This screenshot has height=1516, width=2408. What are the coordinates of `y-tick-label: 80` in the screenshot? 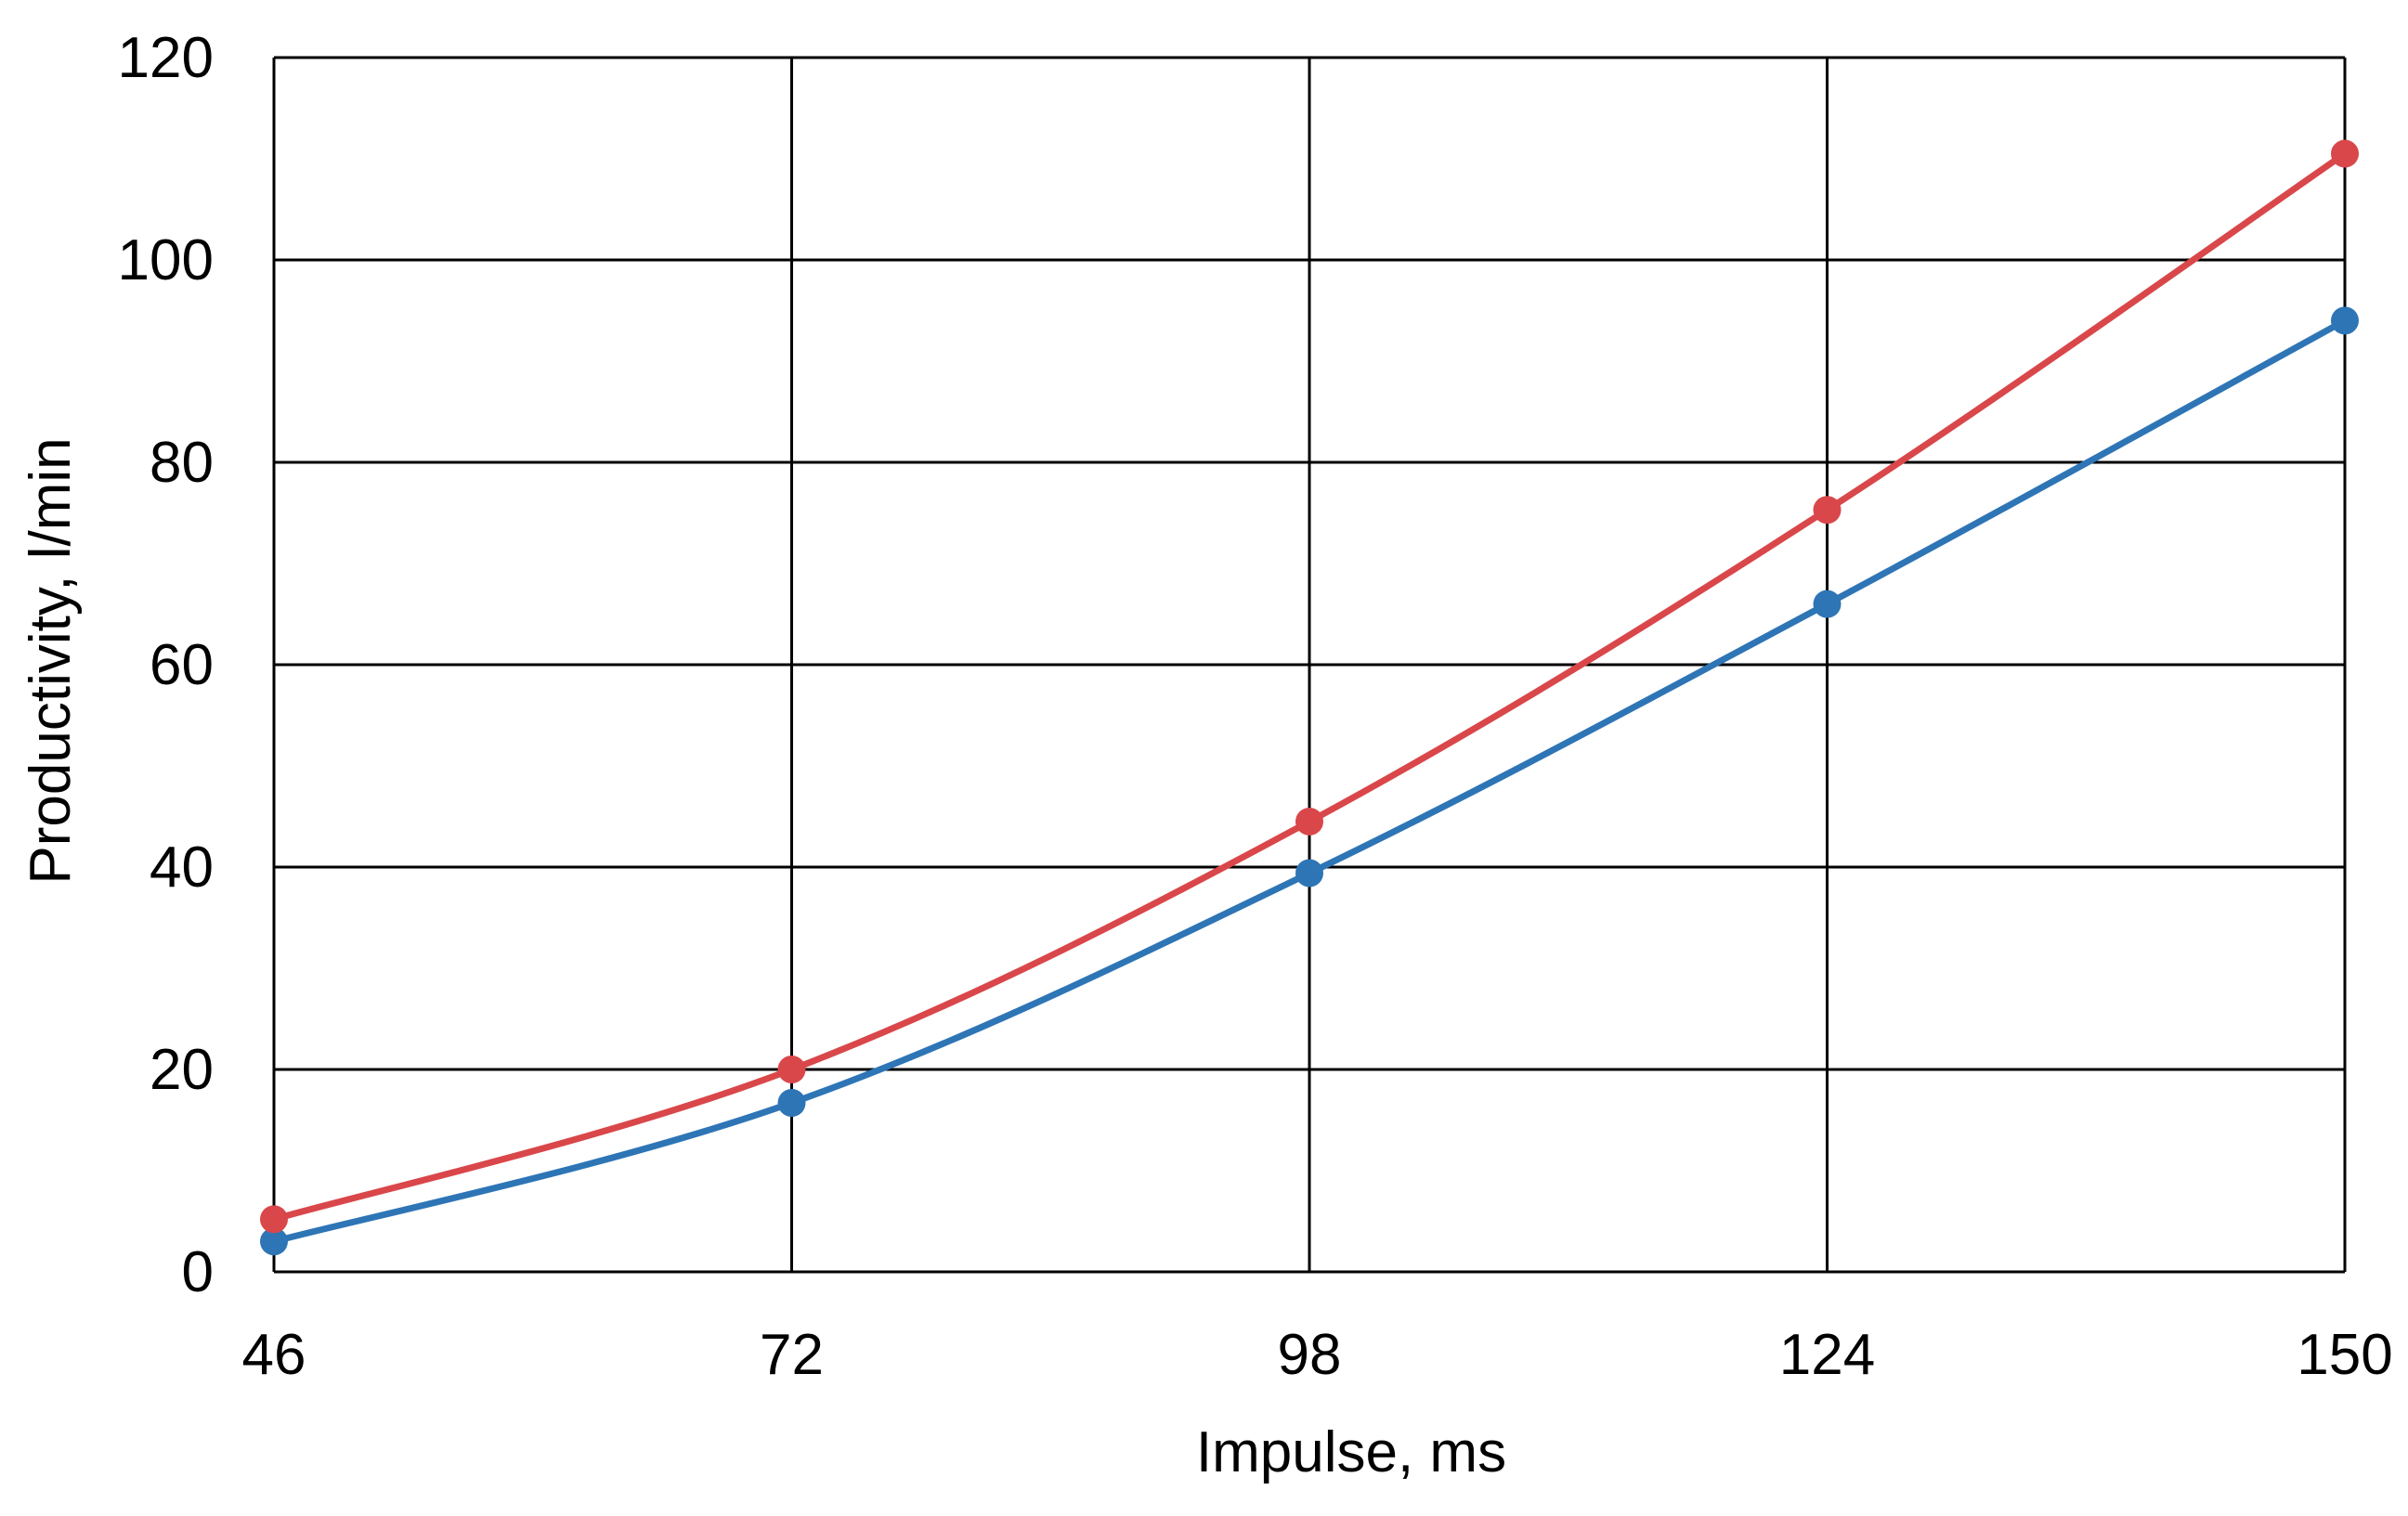 It's located at (182, 463).